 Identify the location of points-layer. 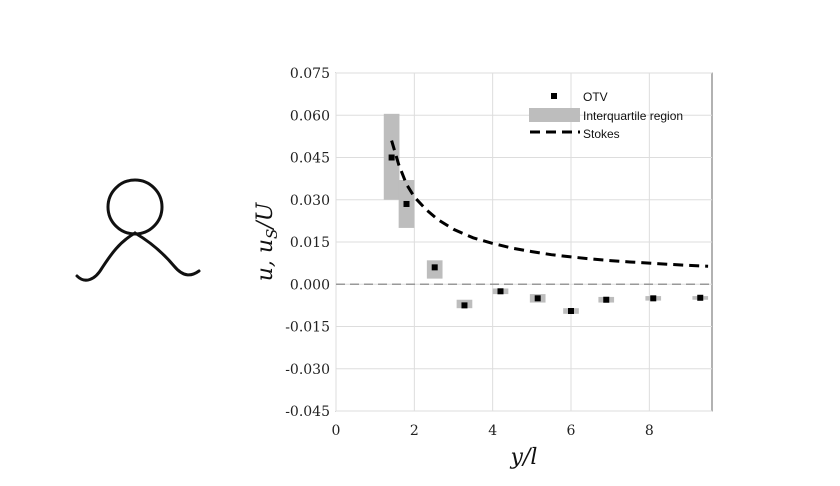
(546, 234).